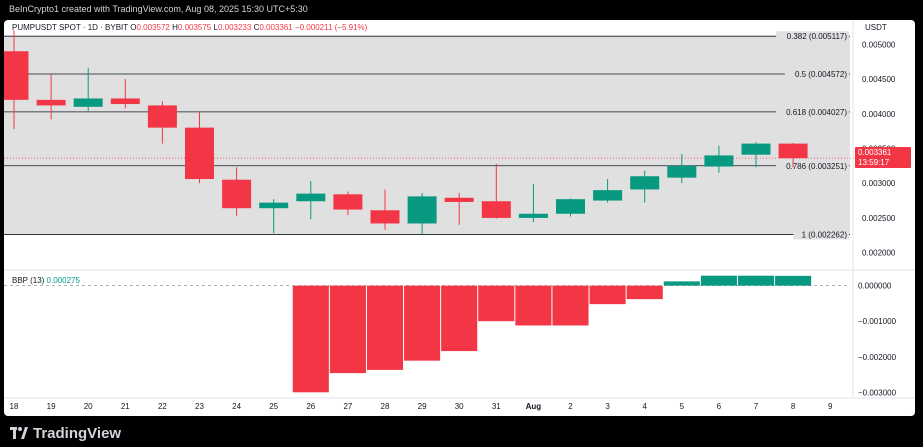 Image resolution: width=923 pixels, height=447 pixels. Describe the element at coordinates (756, 406) in the screenshot. I see `time-tick-label: 7` at that location.